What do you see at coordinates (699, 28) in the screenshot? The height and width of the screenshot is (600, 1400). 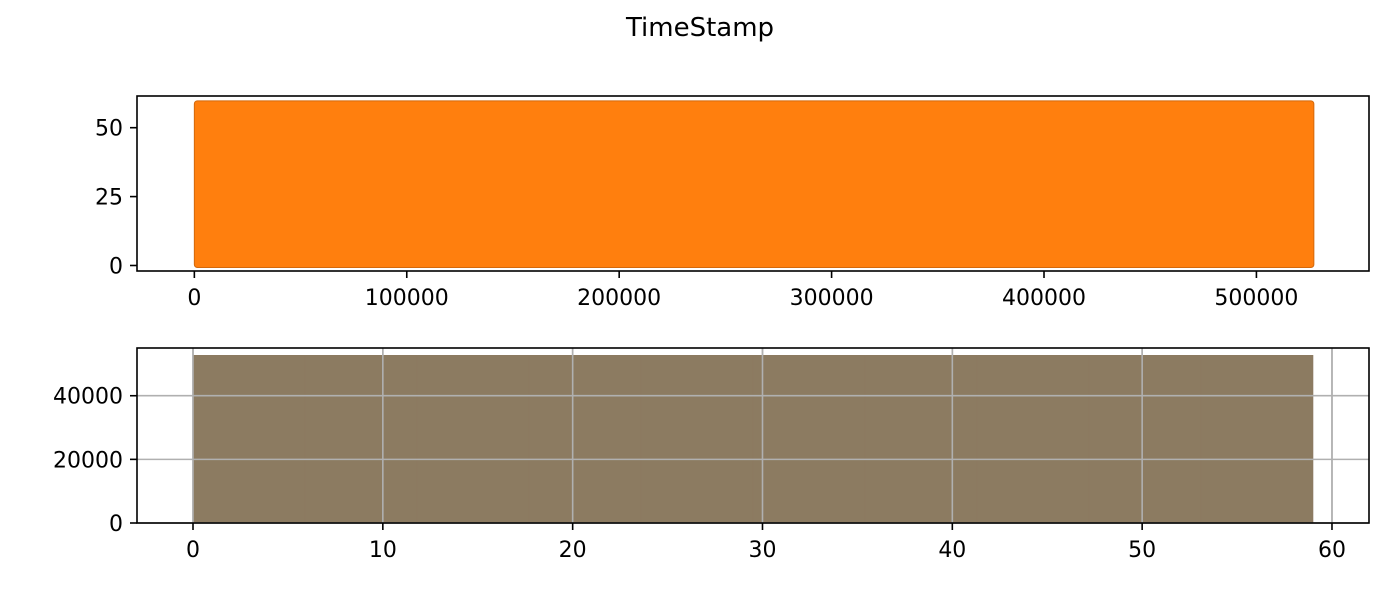 I see `figure-title: TimeStamp` at bounding box center [699, 28].